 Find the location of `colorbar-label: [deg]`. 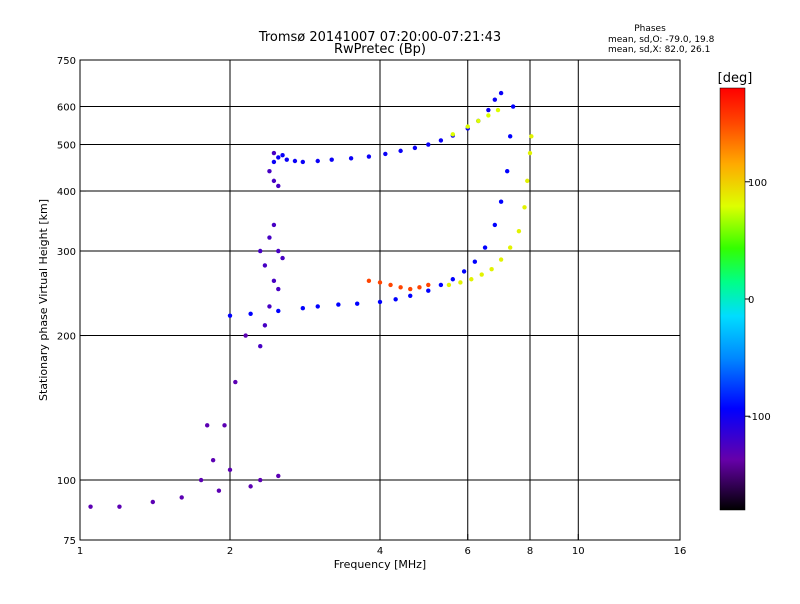

colorbar-label: [deg] is located at coordinates (735, 78).